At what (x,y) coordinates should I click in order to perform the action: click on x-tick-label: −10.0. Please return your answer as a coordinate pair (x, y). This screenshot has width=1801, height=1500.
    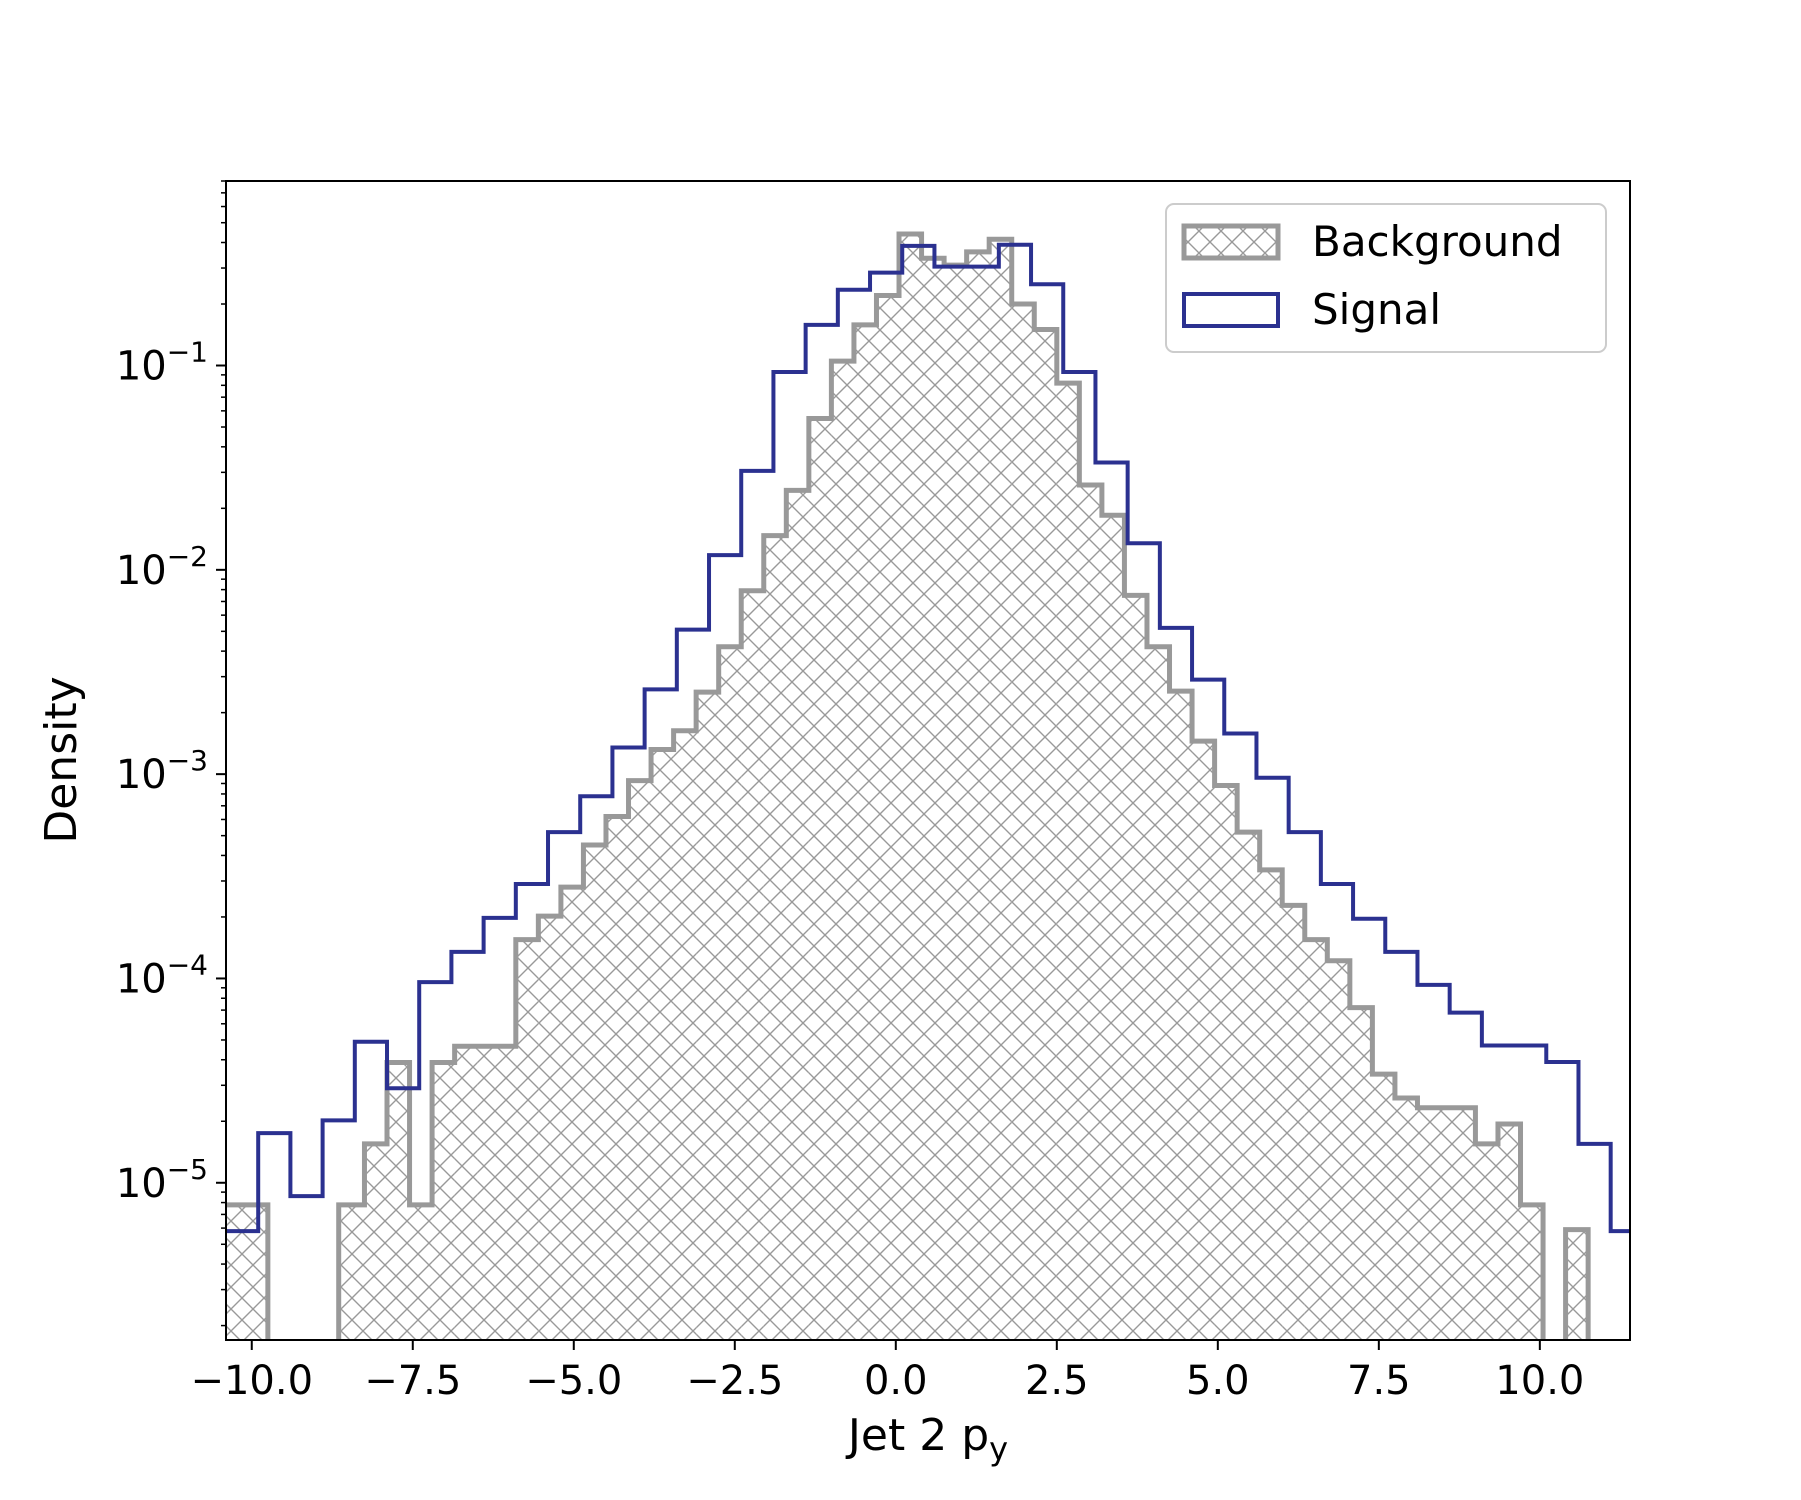
    Looking at the image, I should click on (251, 1381).